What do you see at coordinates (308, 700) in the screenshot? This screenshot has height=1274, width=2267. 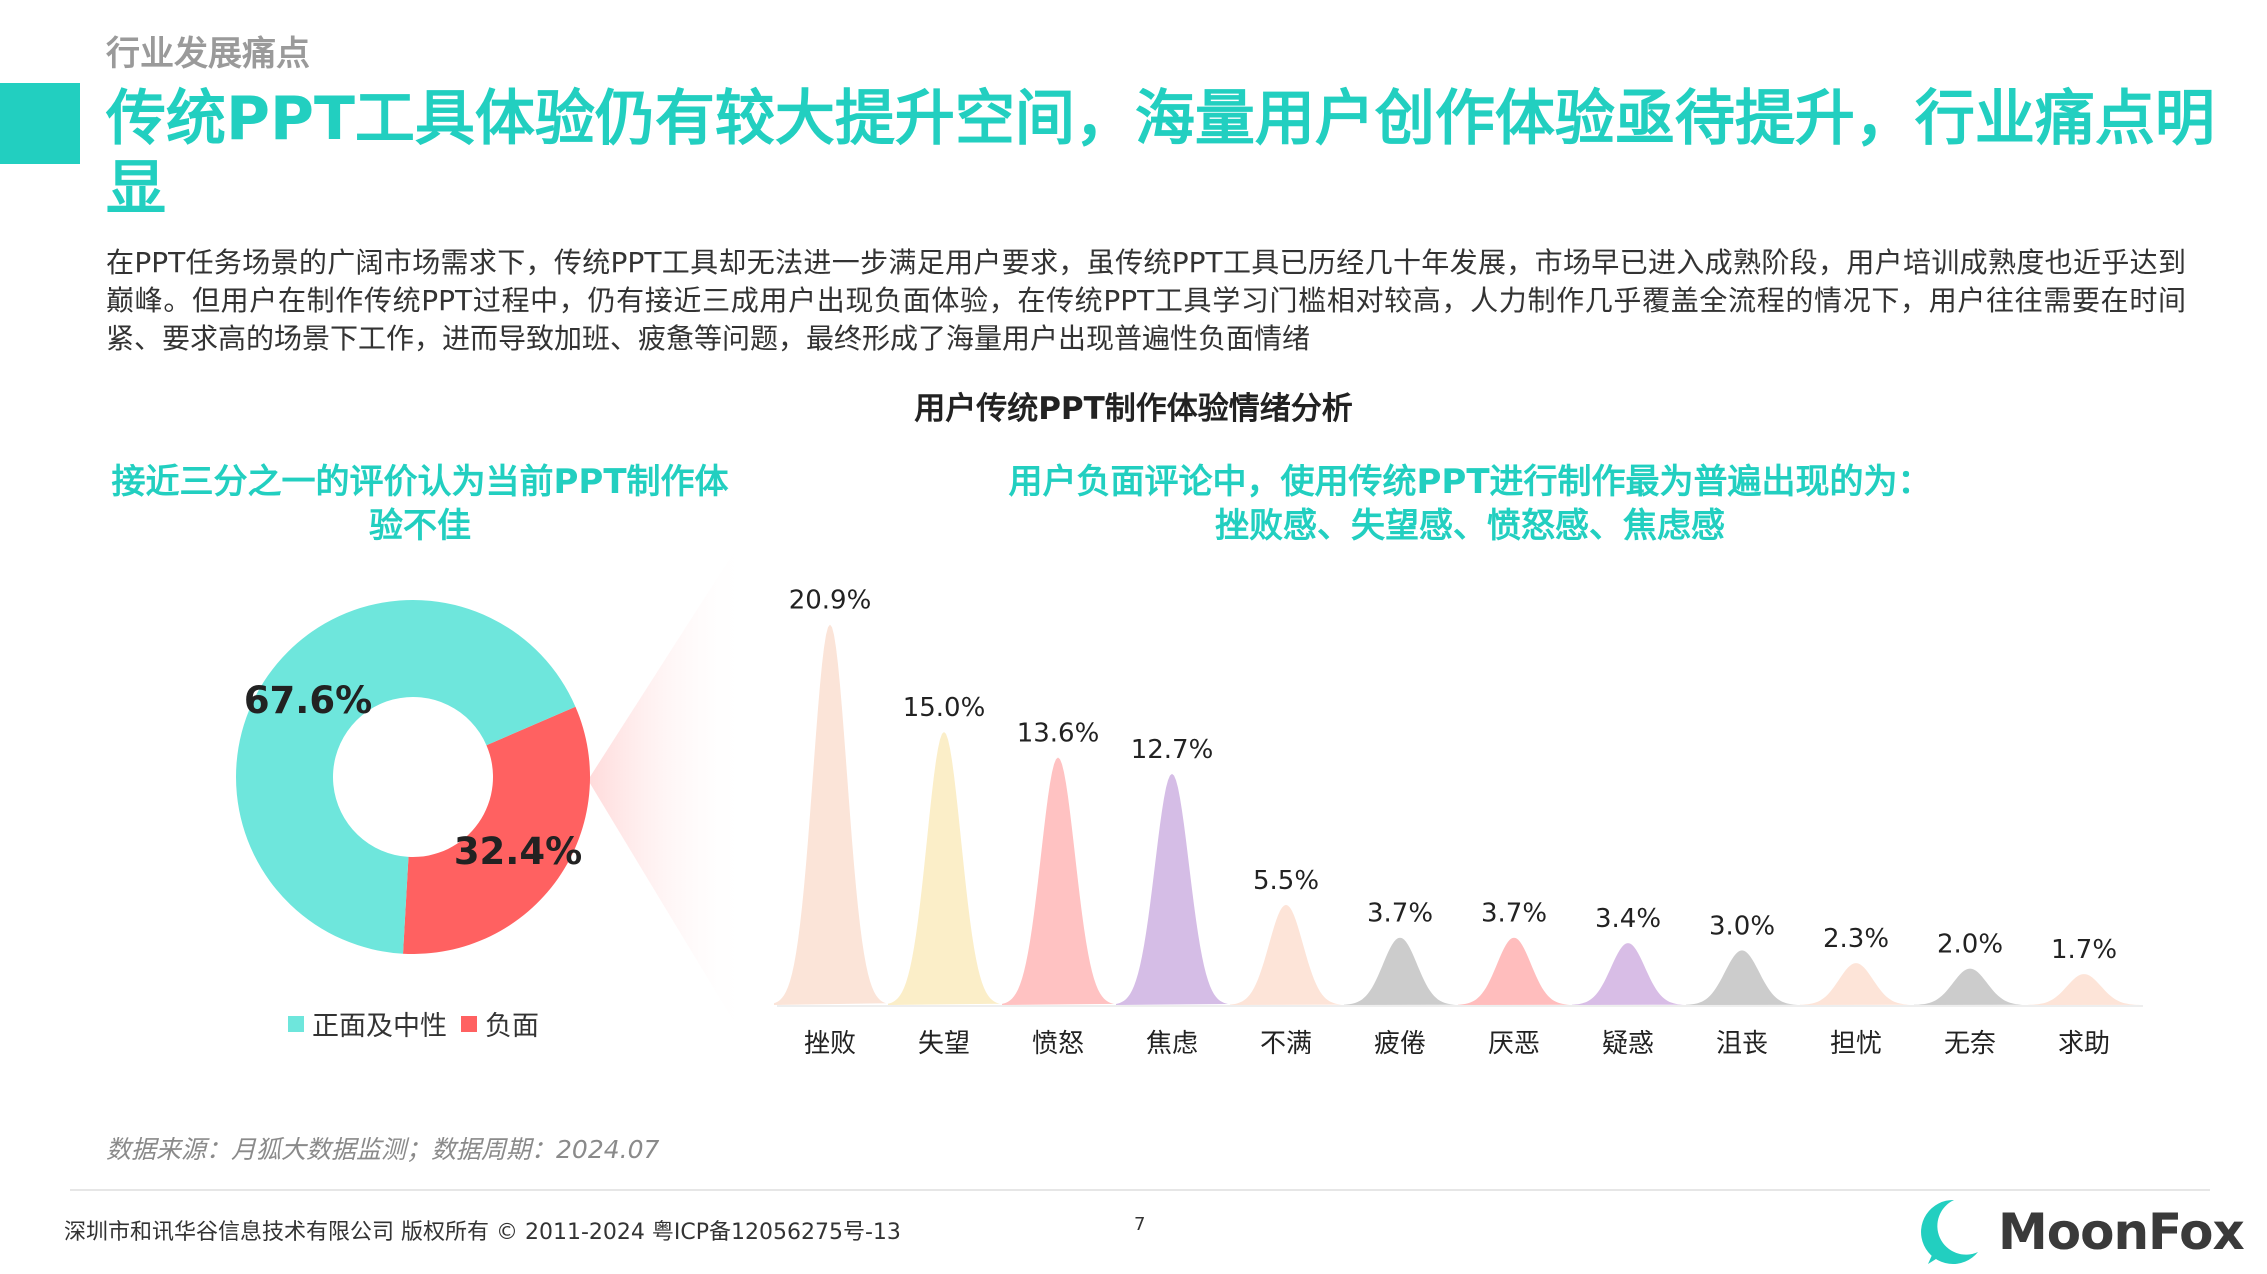 I see `donut-label-positive: 67.6%` at bounding box center [308, 700].